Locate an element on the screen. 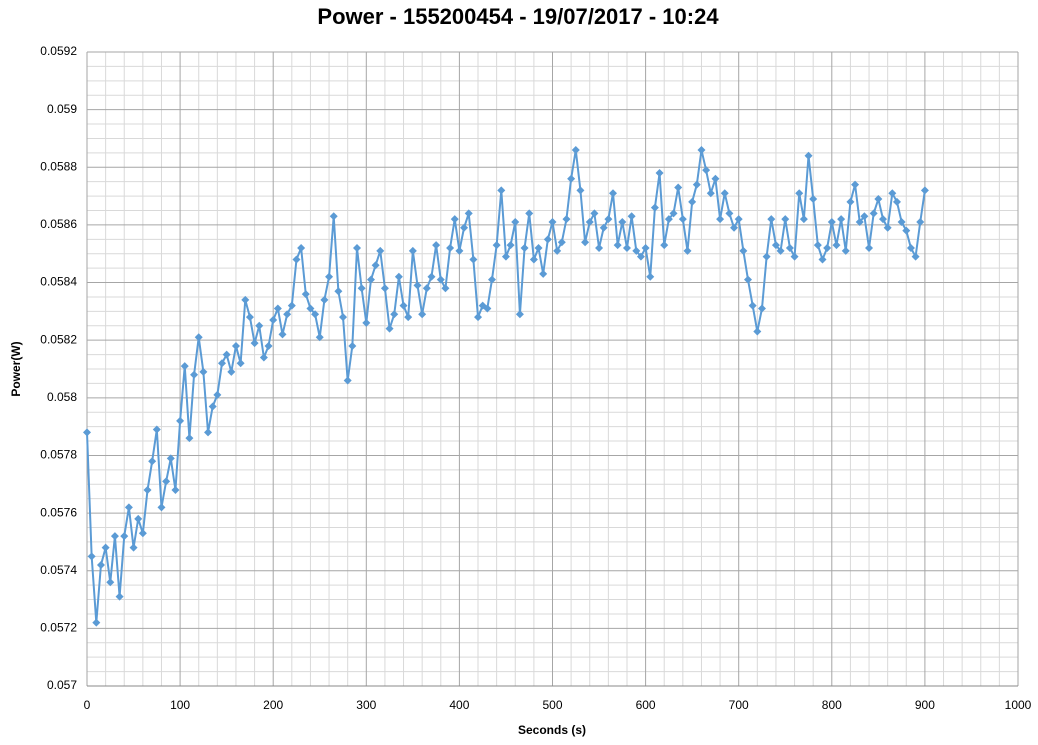 This screenshot has height=745, width=1038. x-tick-label: 200 is located at coordinates (273, 705).